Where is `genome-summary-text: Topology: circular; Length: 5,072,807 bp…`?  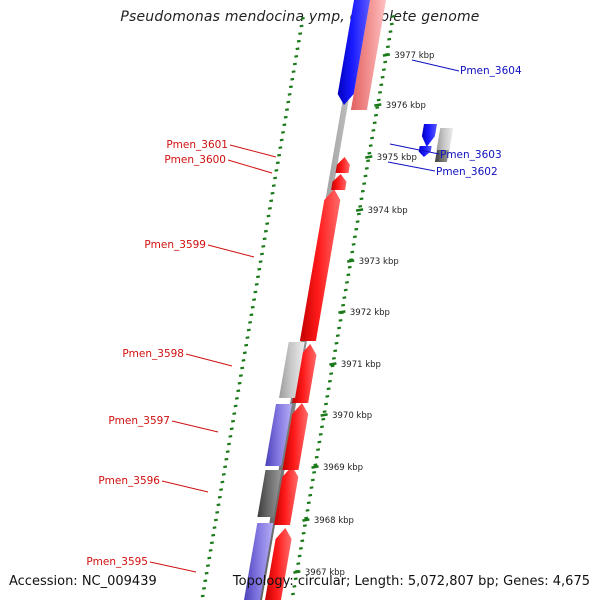 genome-summary-text: Topology: circular; Length: 5,072,807 bp… is located at coordinates (411, 581).